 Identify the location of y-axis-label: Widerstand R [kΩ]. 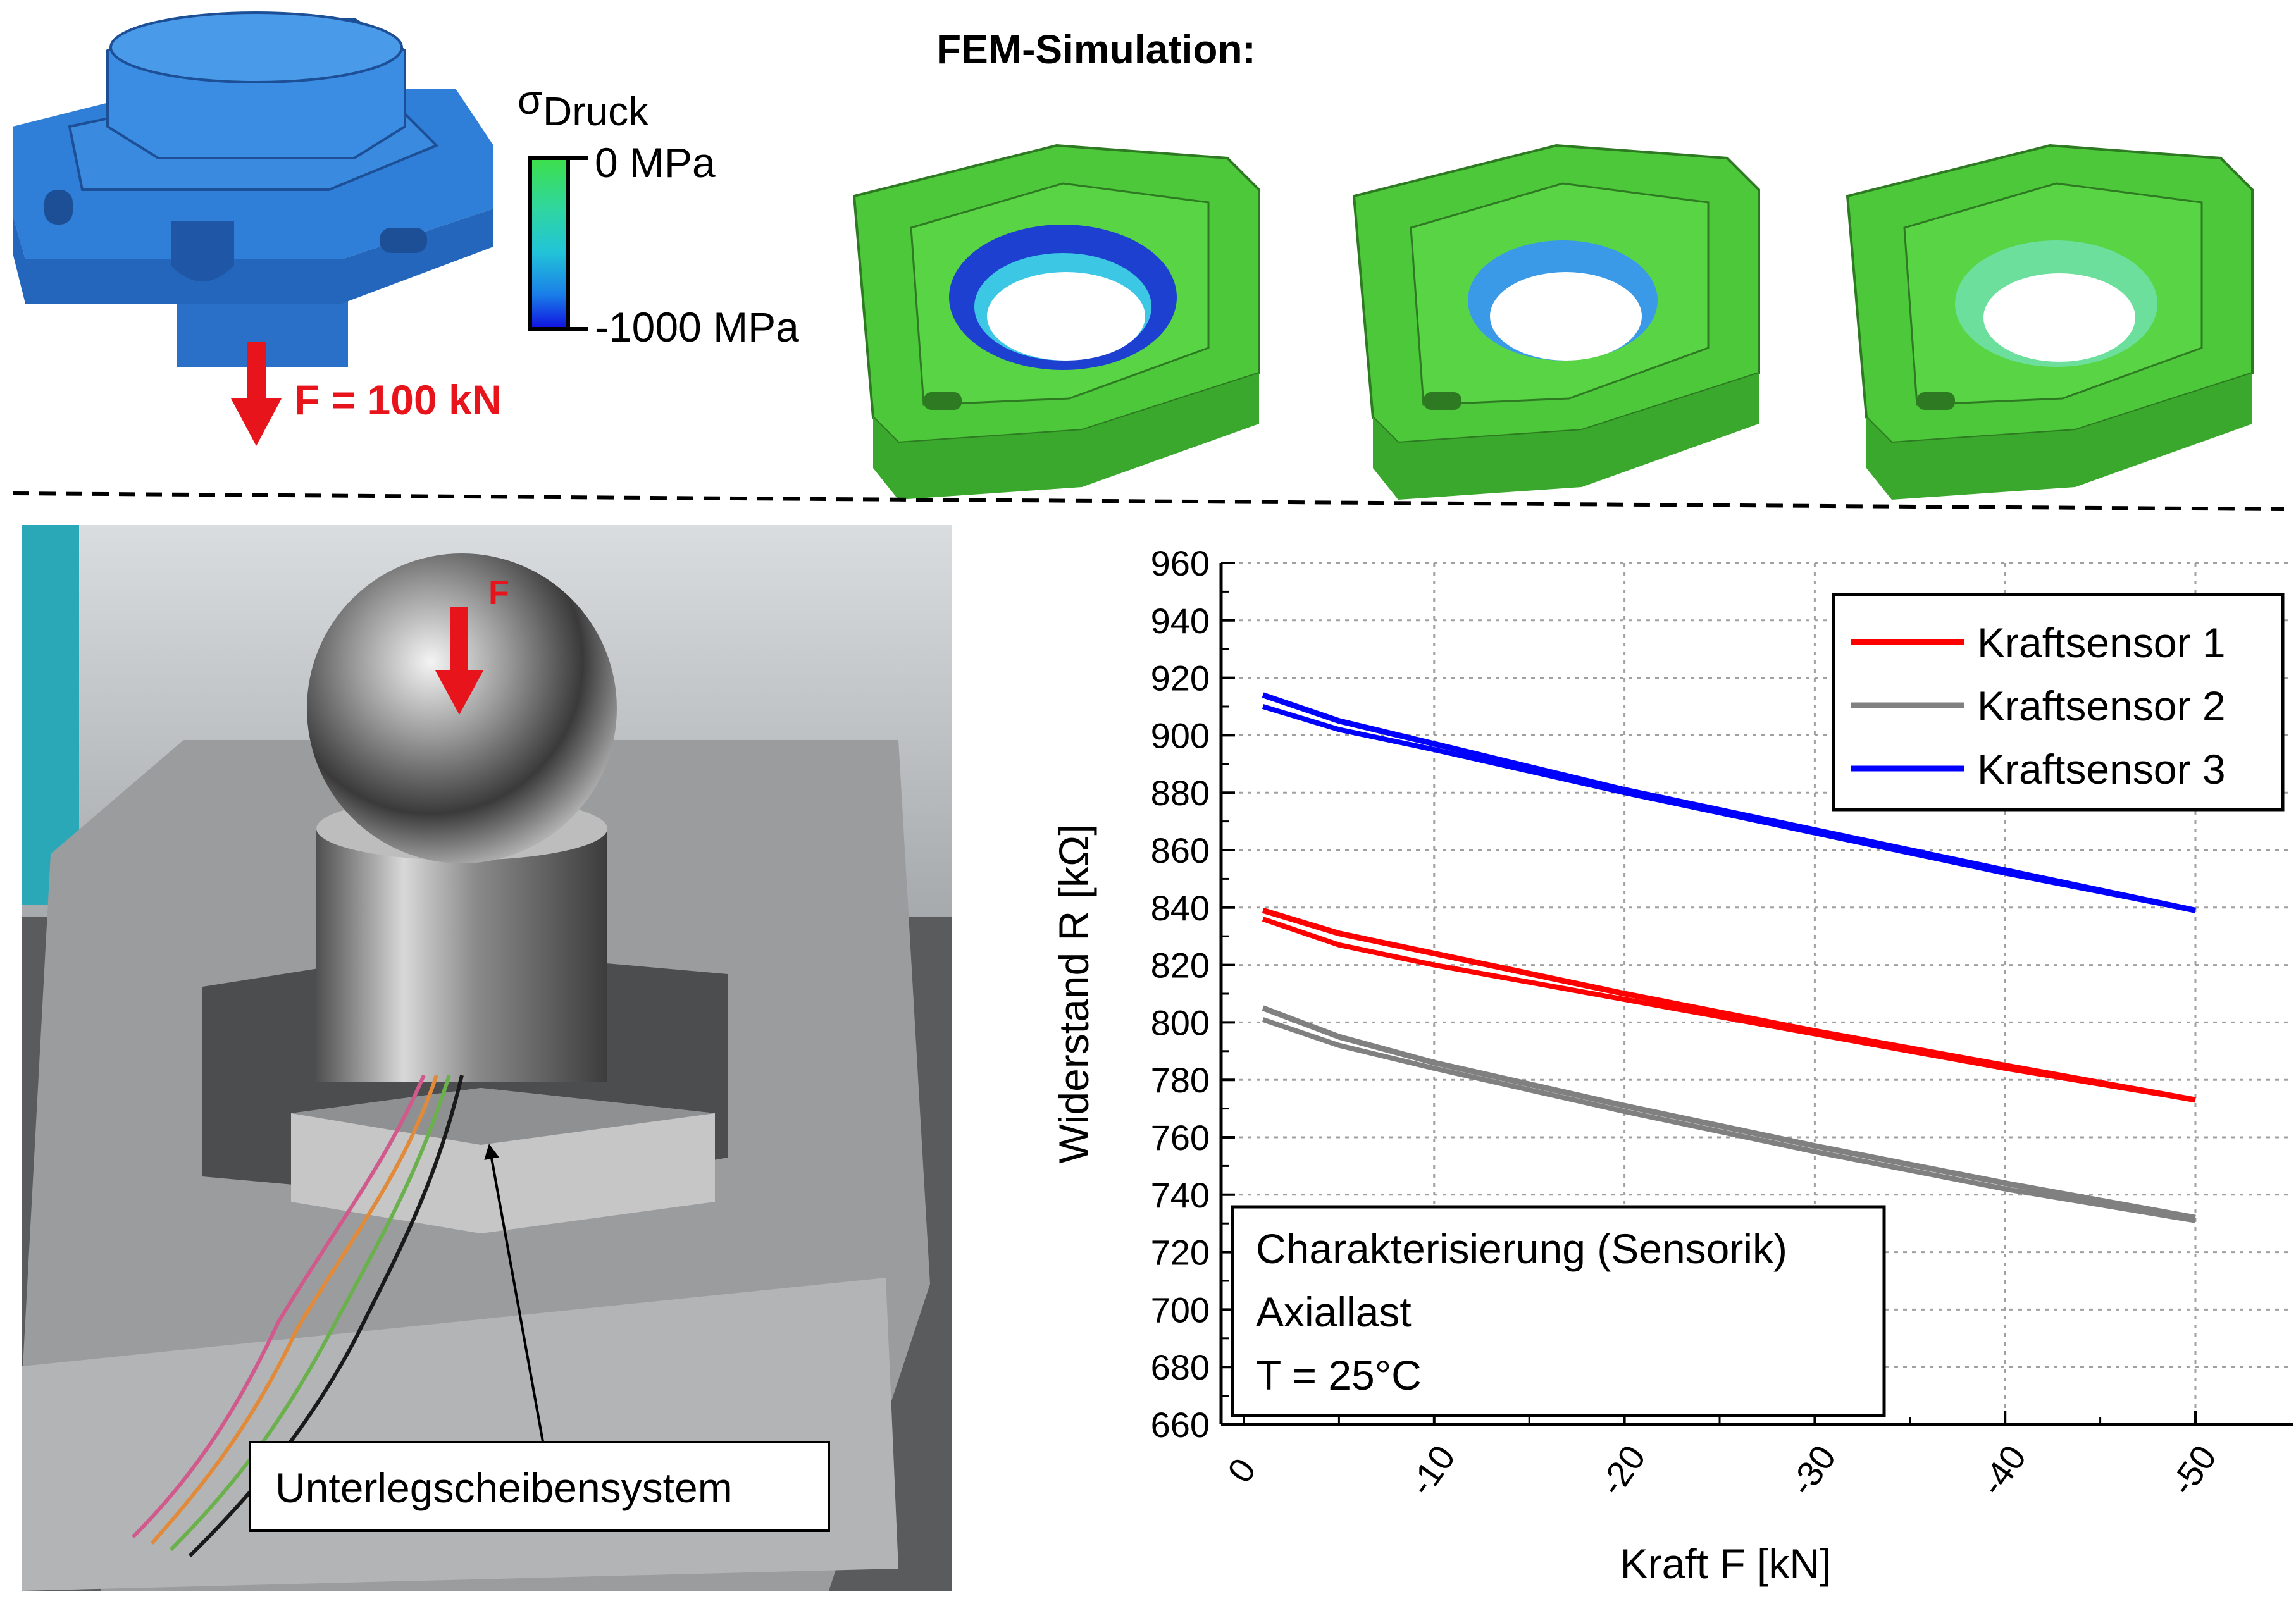
(1073, 993).